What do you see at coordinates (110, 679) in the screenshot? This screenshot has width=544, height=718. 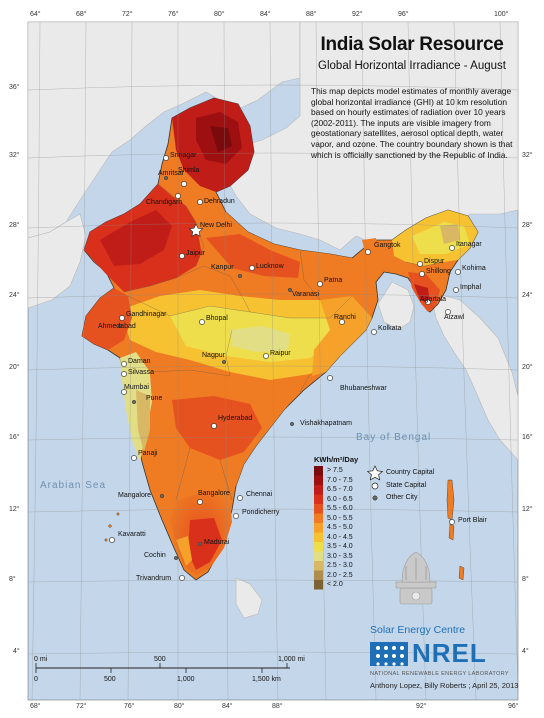 I see `scalebar-km-label: 500` at bounding box center [110, 679].